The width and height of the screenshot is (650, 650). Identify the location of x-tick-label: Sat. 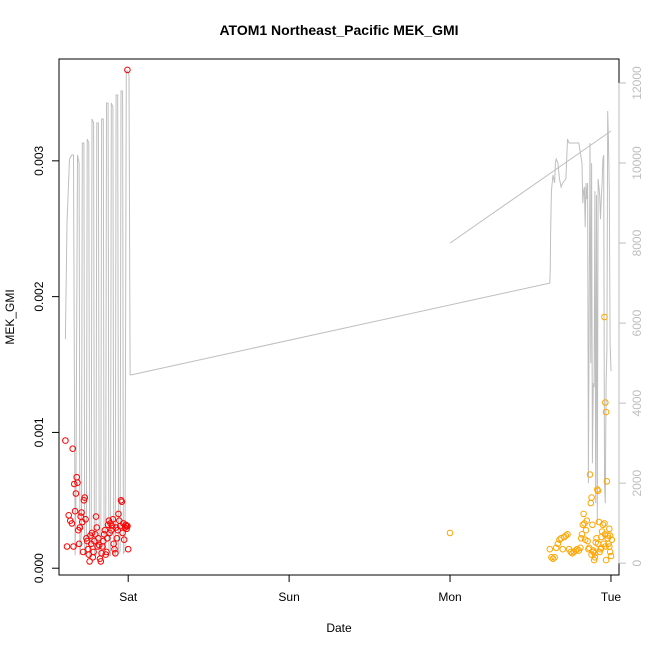
(128, 597).